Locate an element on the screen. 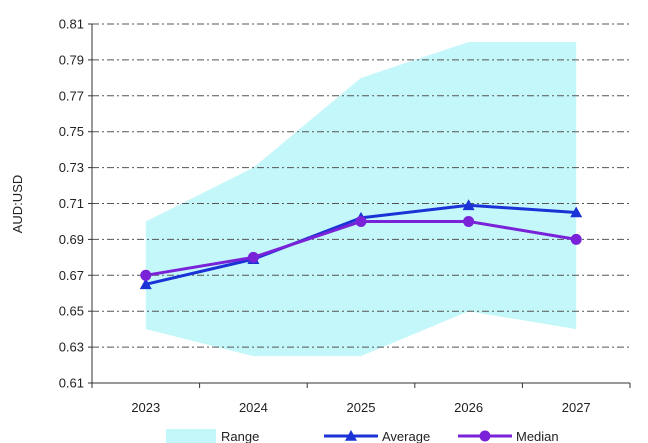 Image resolution: width=648 pixels, height=443 pixels. y-axis-title: AUD:USD is located at coordinates (17, 204).